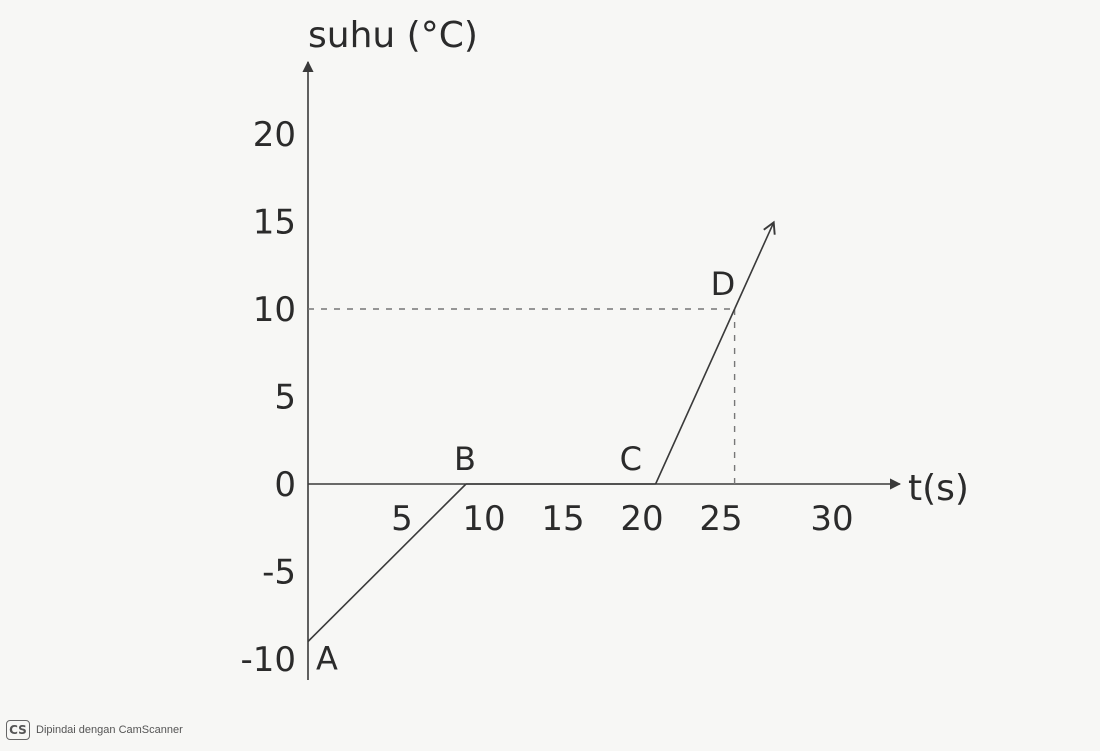 Image resolution: width=1100 pixels, height=751 pixels. What do you see at coordinates (274, 135) in the screenshot?
I see `y-tick-label: 20` at bounding box center [274, 135].